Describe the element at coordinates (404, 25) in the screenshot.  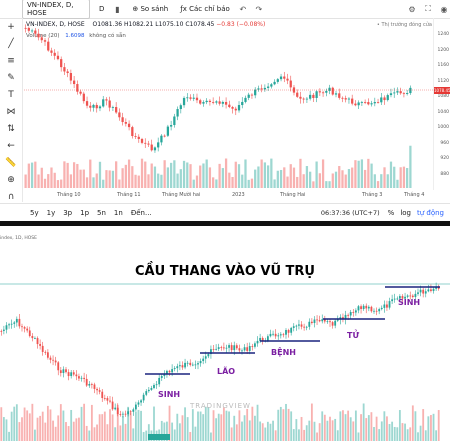
I see `market-closed-status: • Thị trường đóng cửa` at that location.